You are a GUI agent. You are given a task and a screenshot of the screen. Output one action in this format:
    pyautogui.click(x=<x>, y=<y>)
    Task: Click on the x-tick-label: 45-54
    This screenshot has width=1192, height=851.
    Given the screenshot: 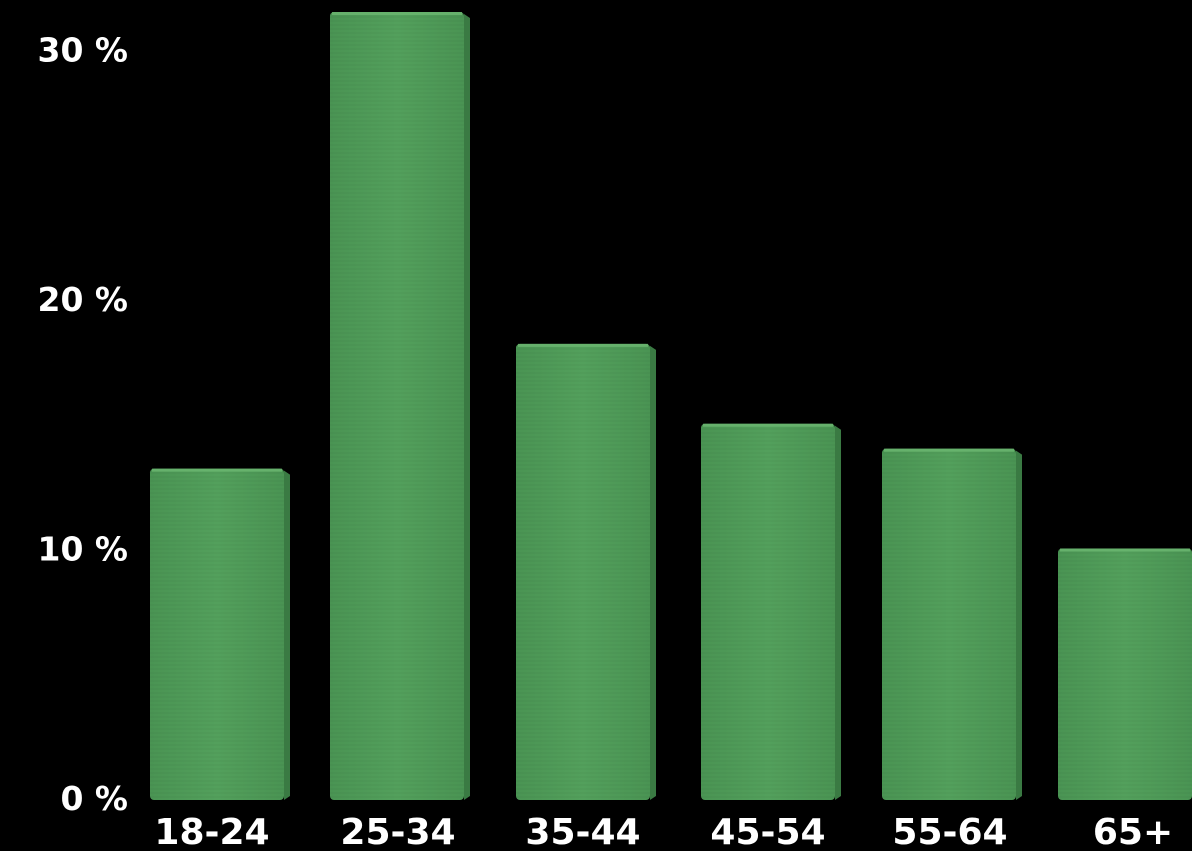 What is the action you would take?
    pyautogui.click(x=767, y=831)
    